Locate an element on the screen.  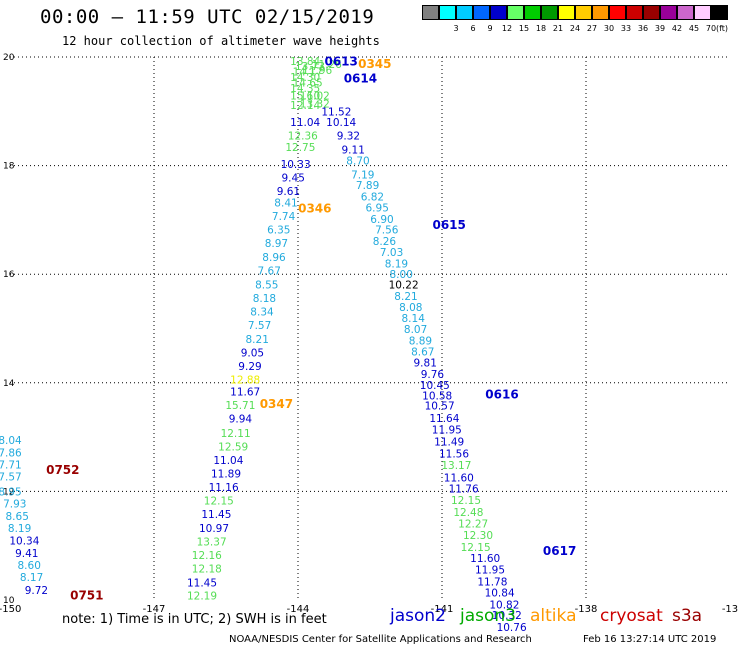
legend-label: 42 is located at coordinates (677, 28).